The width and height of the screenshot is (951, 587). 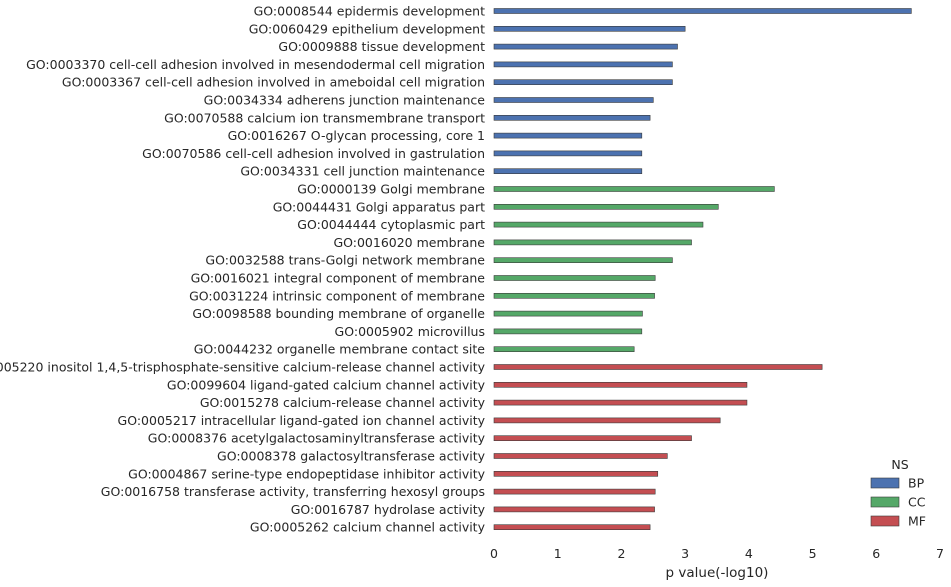 What do you see at coordinates (345, 100) in the screenshot?
I see `category-label-6: GO:0034334 adherens junction maintenance` at bounding box center [345, 100].